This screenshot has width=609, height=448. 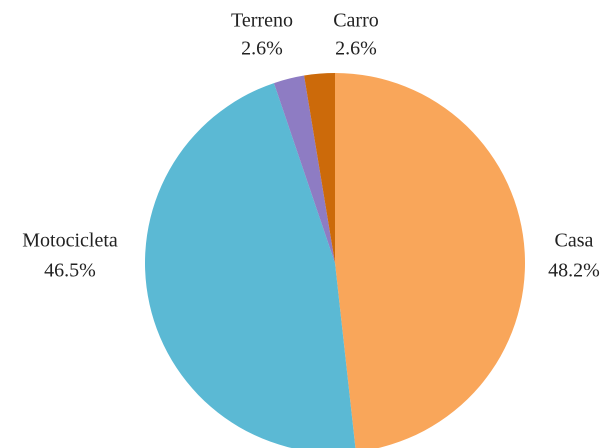 I want to click on slice-label: Carro, so click(x=356, y=21).